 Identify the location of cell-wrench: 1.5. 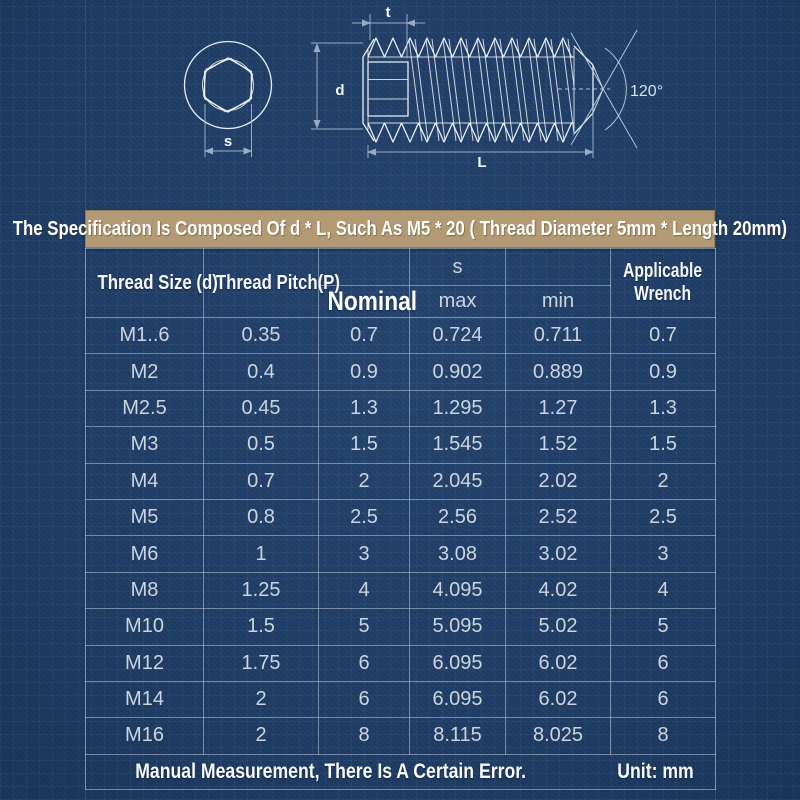
(663, 445).